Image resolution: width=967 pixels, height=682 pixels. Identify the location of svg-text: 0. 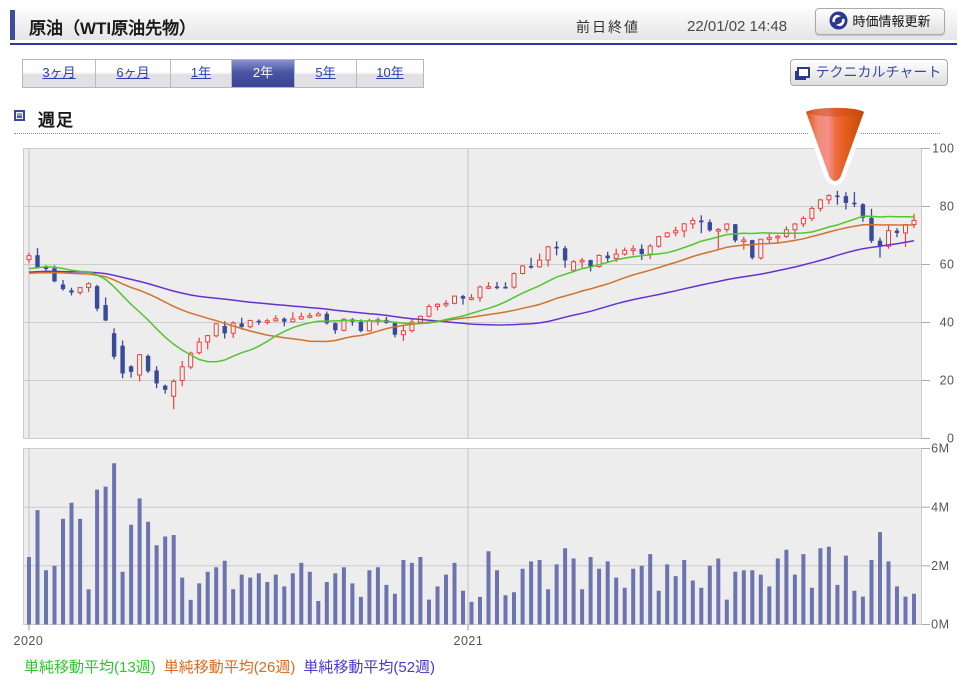
(950, 439).